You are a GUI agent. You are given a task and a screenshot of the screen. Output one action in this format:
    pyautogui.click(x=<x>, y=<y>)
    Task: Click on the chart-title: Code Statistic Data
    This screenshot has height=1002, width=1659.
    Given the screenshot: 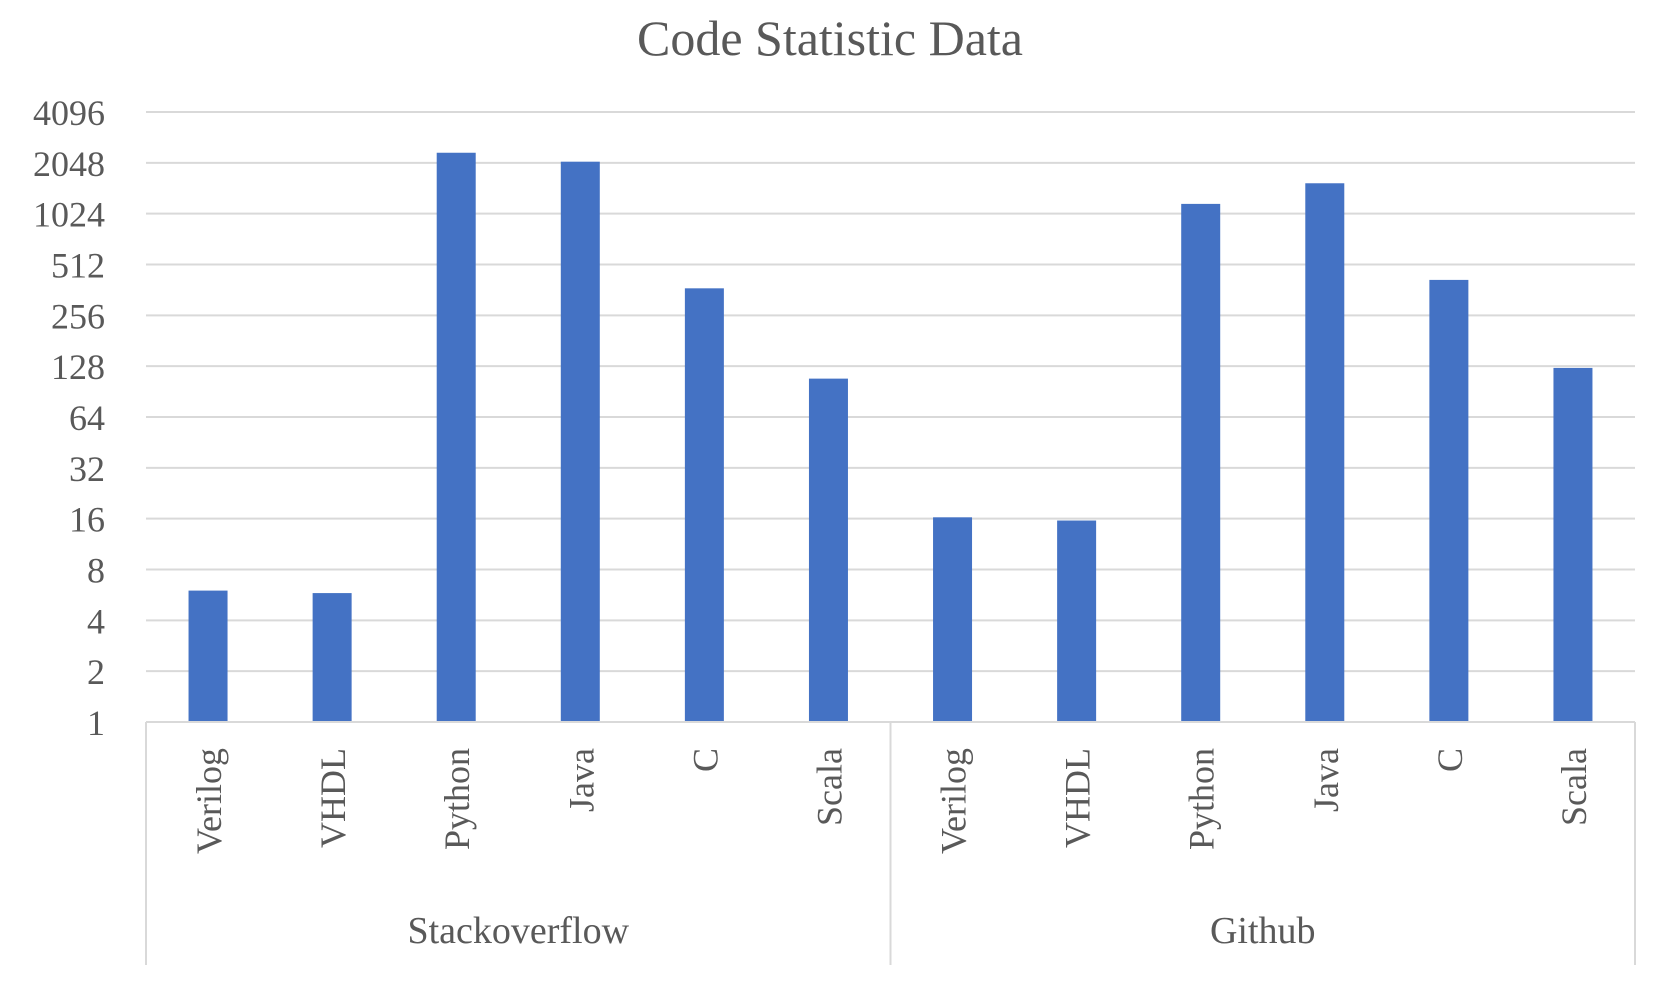 What is the action you would take?
    pyautogui.click(x=830, y=38)
    